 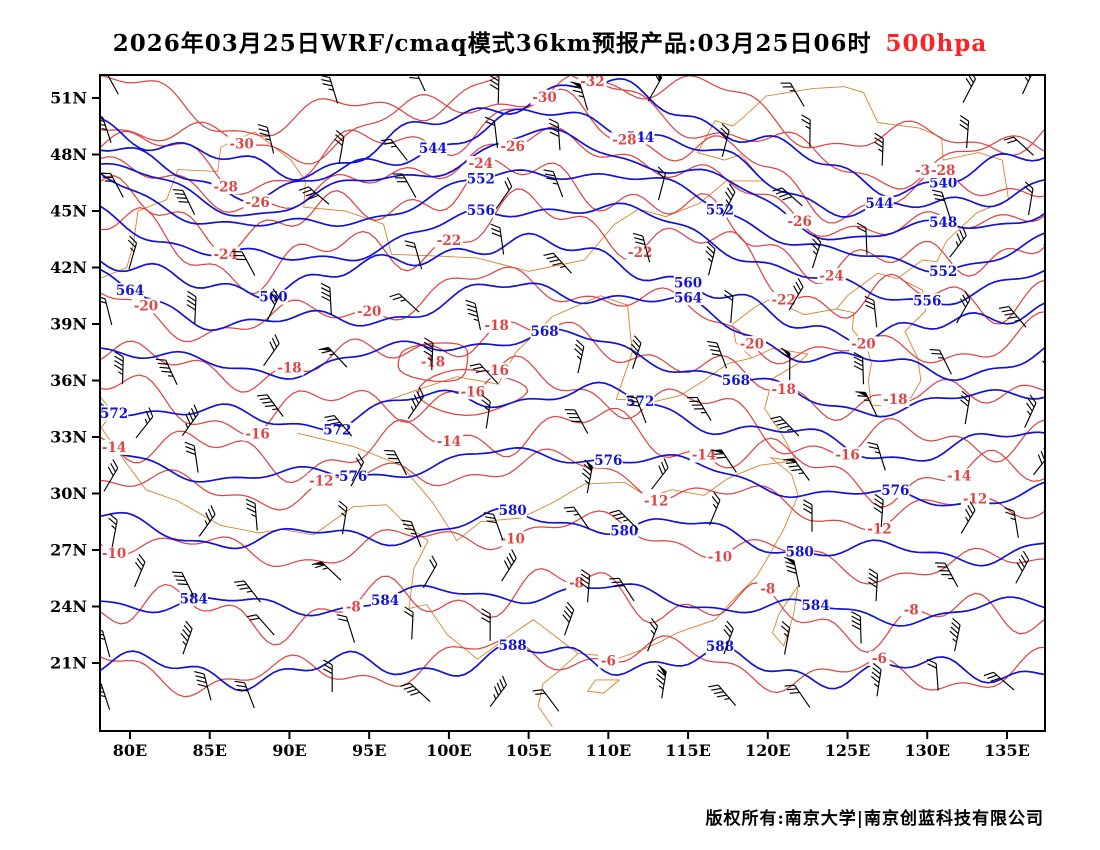 What do you see at coordinates (609, 750) in the screenshot?
I see `x-axis-label: 110E` at bounding box center [609, 750].